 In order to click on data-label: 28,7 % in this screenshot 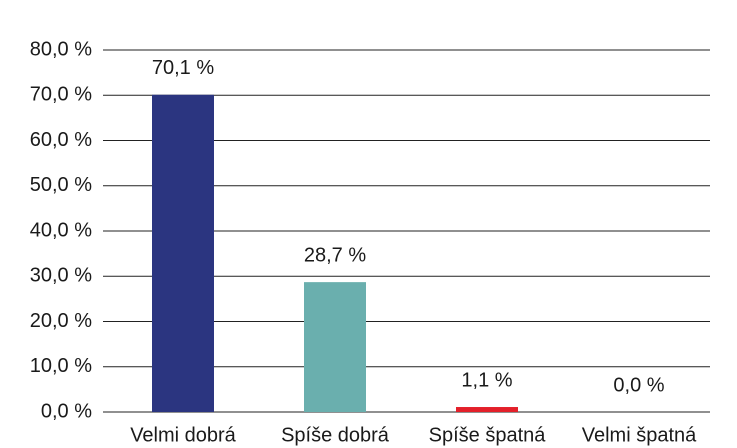, I will do `click(335, 255)`.